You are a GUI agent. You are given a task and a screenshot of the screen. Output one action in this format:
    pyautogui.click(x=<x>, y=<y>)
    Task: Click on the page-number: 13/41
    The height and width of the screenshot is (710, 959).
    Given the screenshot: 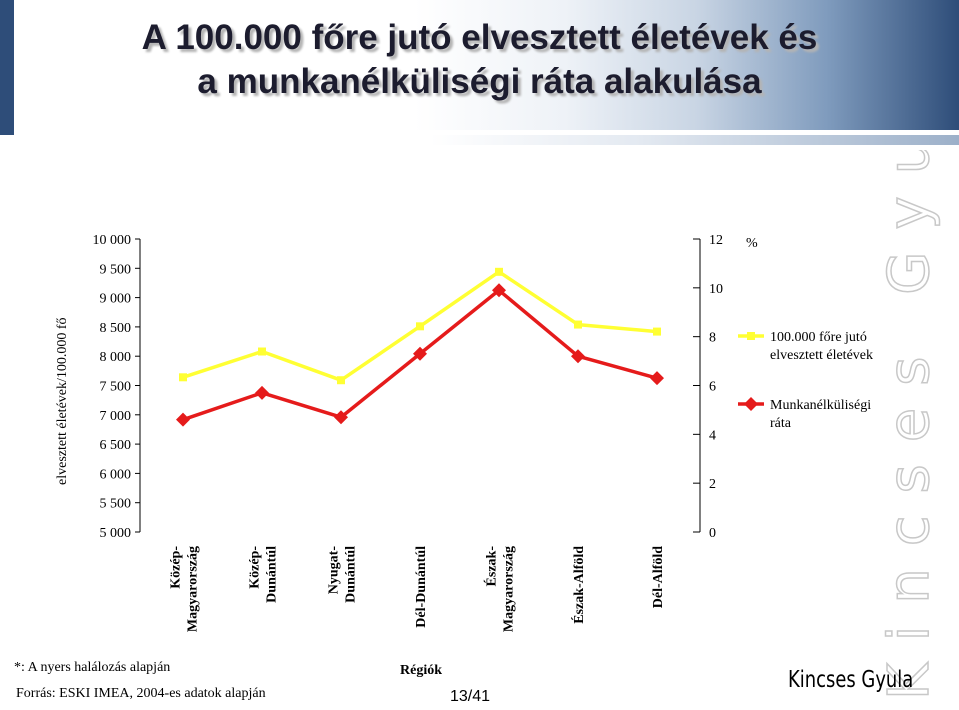 What is the action you would take?
    pyautogui.click(x=470, y=696)
    